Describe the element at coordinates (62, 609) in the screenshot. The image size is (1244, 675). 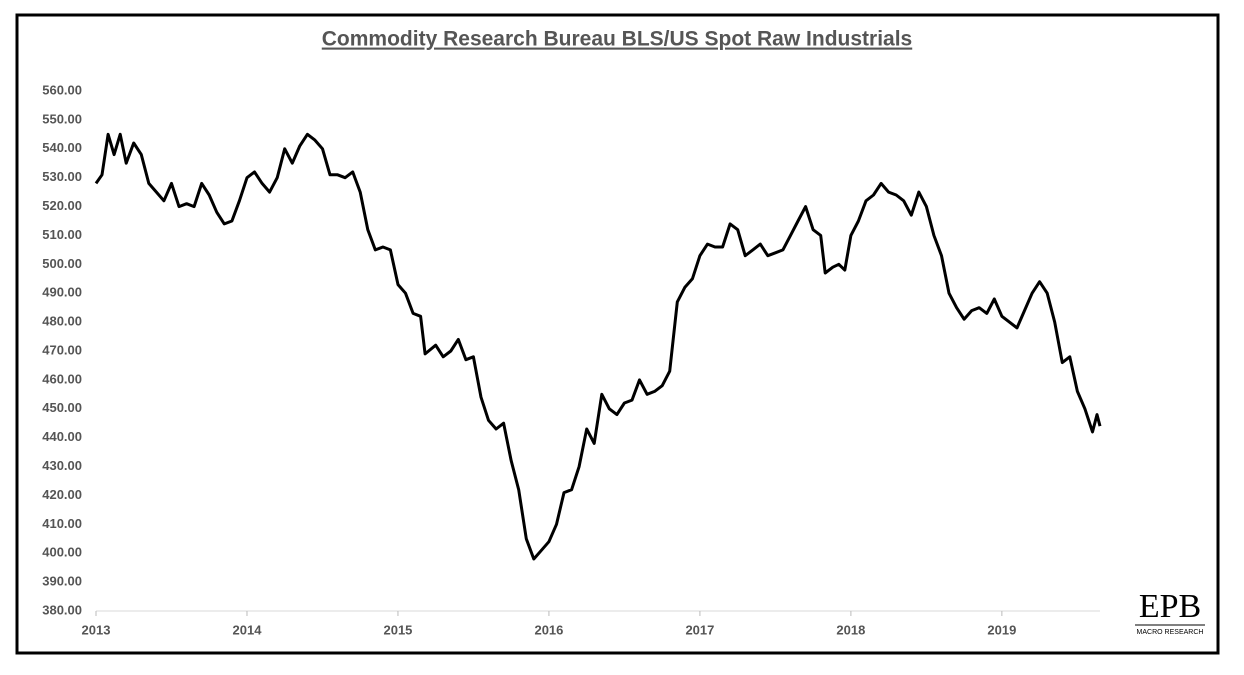
I see `y-tick-label: 380.00` at that location.